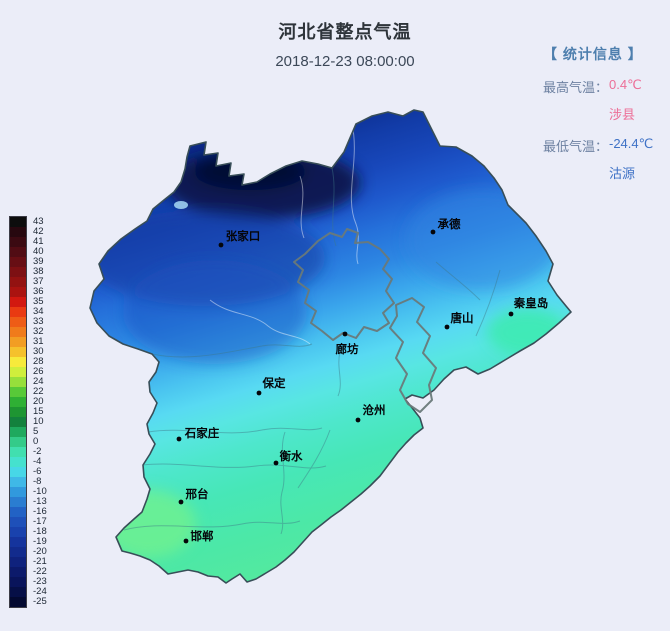 The height and width of the screenshot is (631, 670). Describe the element at coordinates (40, 501) in the screenshot. I see `colorbar-label: -13` at that location.